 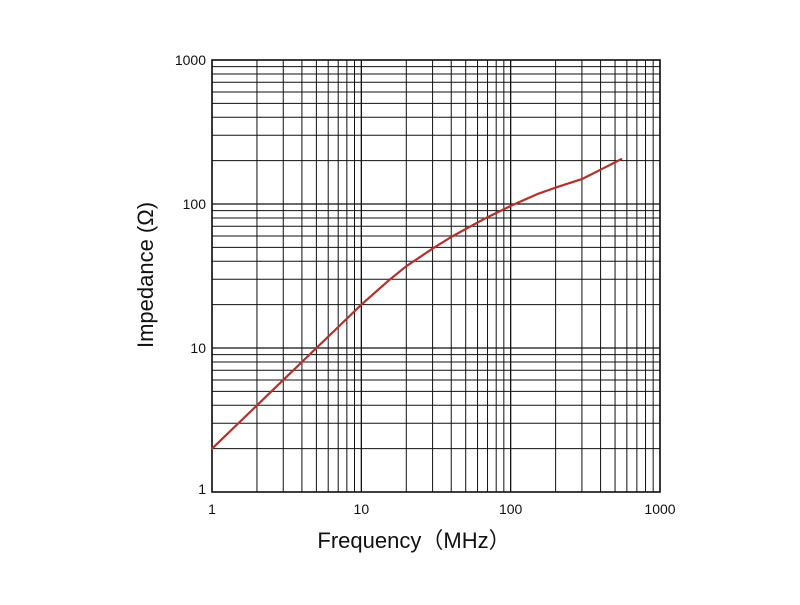 What do you see at coordinates (212, 509) in the screenshot?
I see `x-tick-label: 1` at bounding box center [212, 509].